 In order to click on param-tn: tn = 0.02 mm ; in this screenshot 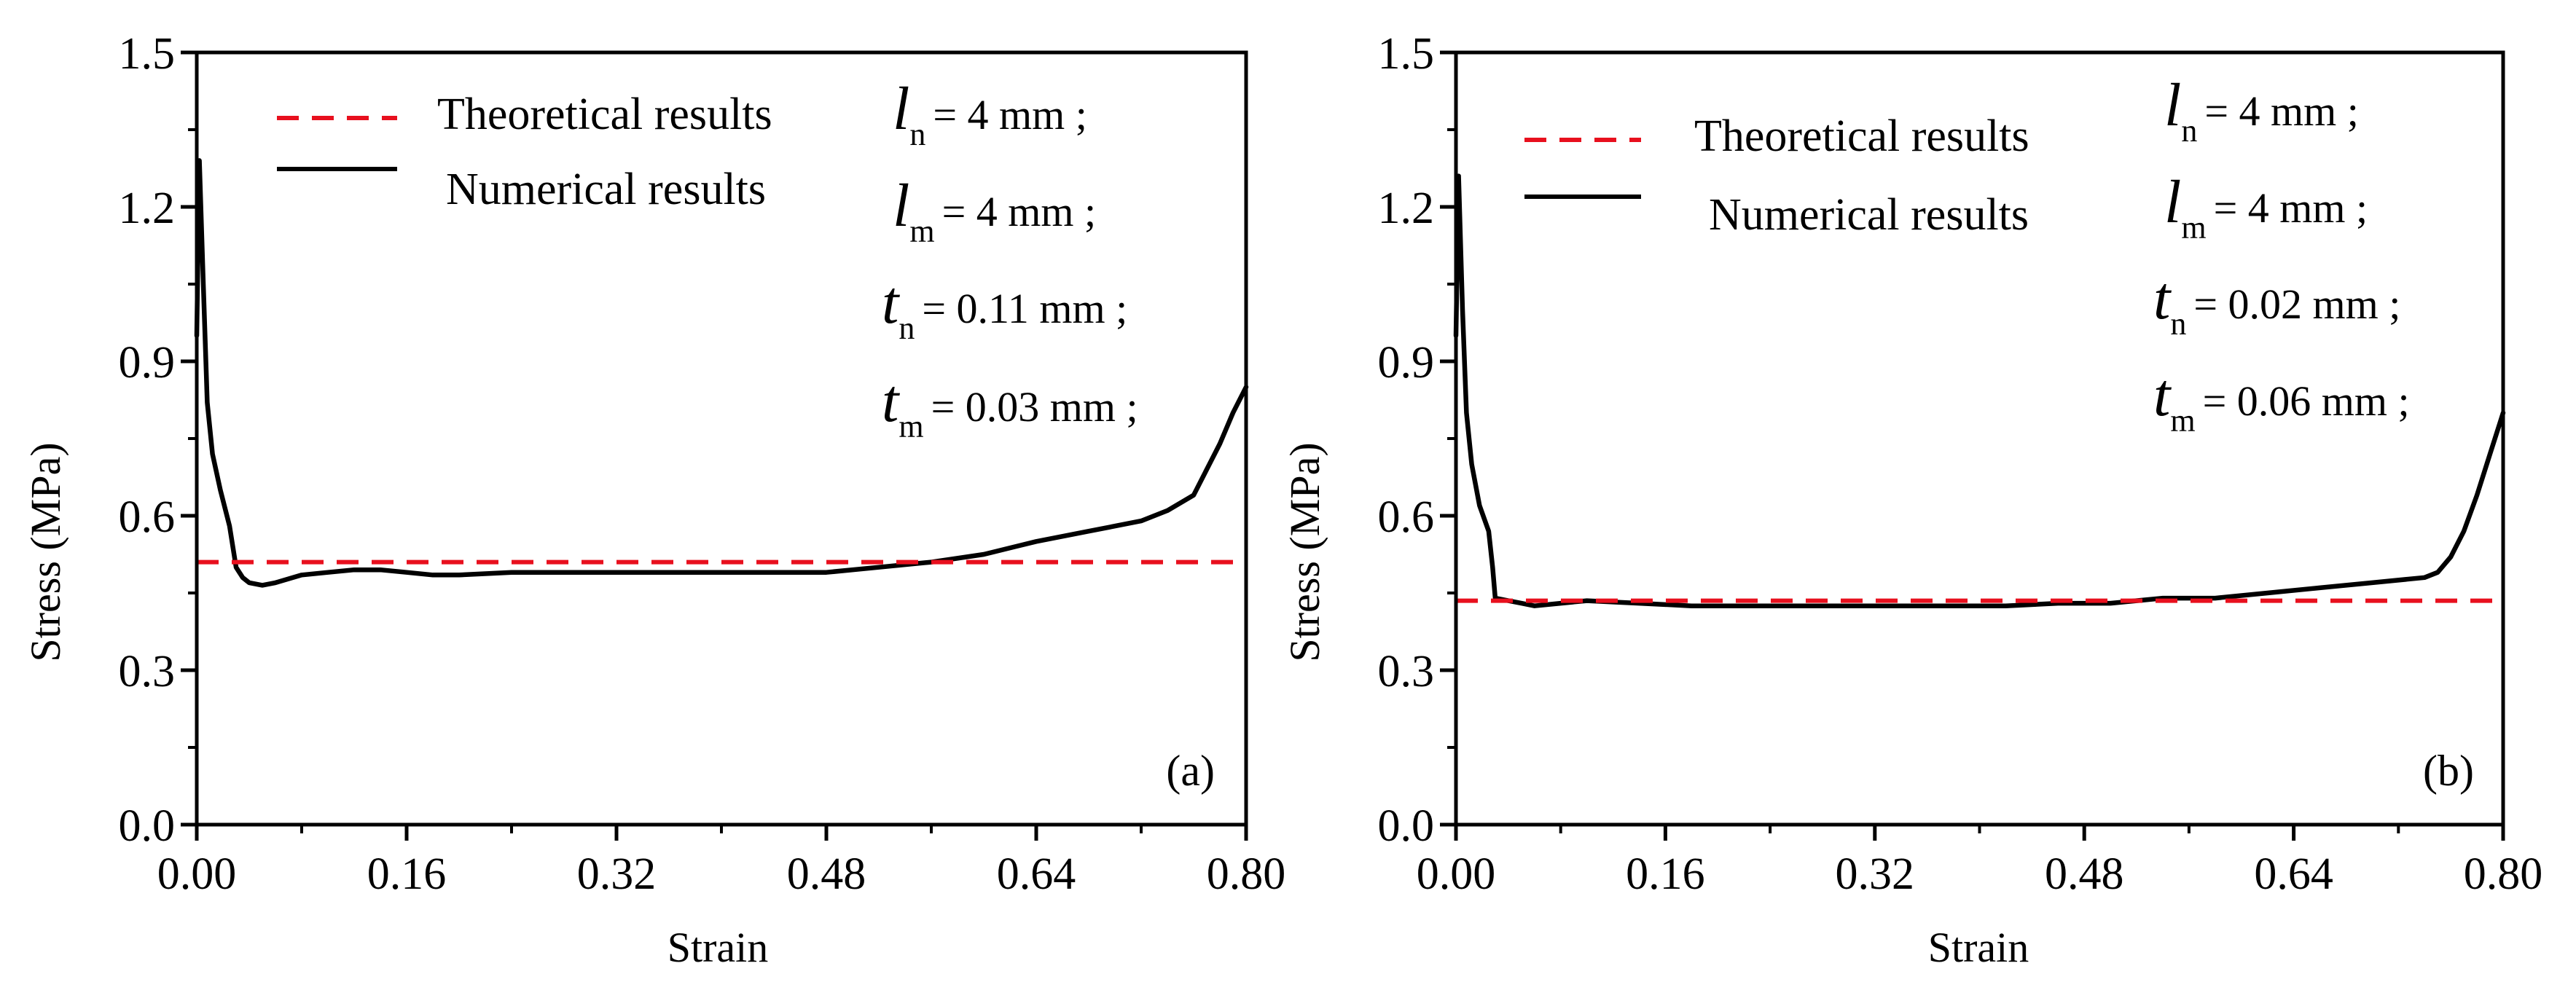, I will do `click(2276, 303)`.